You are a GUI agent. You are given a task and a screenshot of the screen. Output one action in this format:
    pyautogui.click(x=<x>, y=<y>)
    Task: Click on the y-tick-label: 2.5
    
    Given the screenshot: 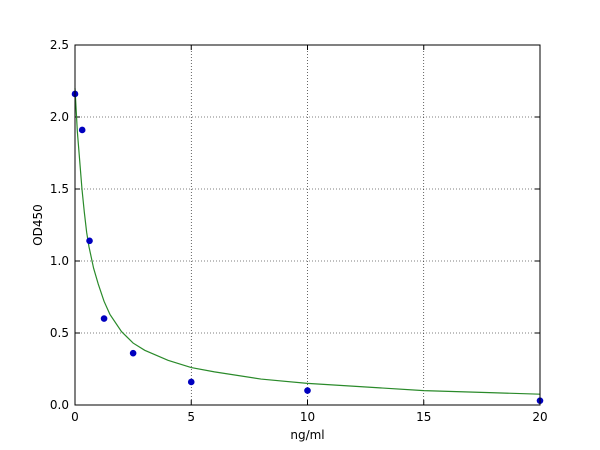 What is the action you would take?
    pyautogui.click(x=59, y=45)
    